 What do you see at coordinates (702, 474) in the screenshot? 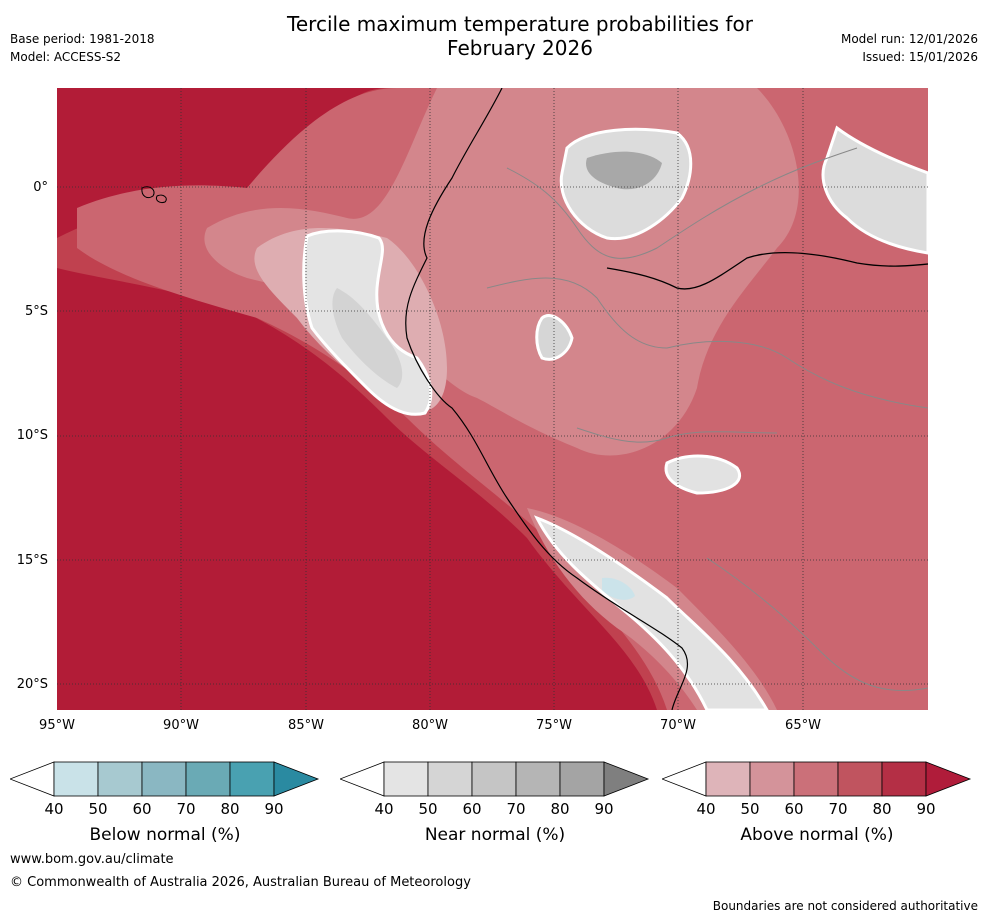
I see `near-normal-lake` at bounding box center [702, 474].